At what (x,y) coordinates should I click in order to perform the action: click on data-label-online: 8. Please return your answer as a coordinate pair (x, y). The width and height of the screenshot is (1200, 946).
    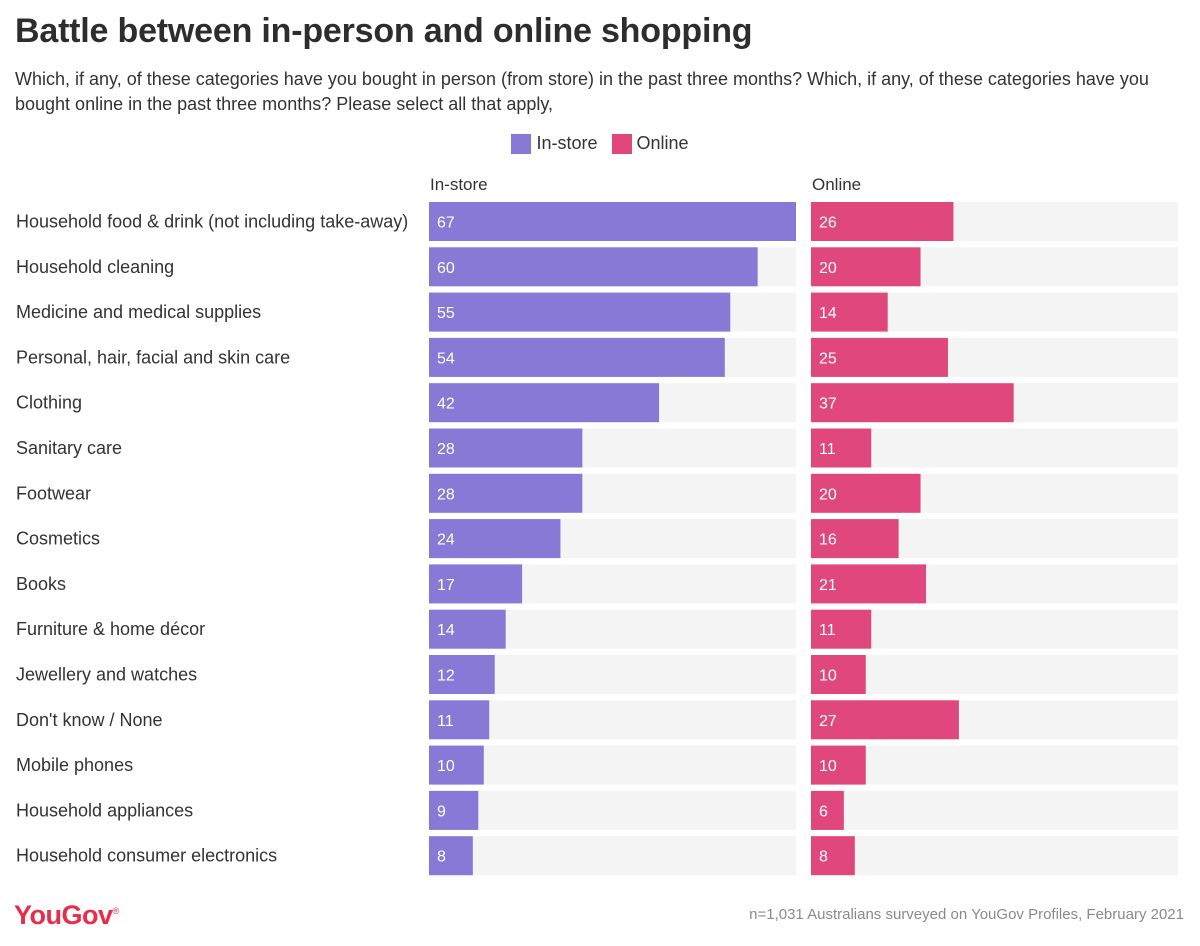
    Looking at the image, I should click on (823, 857).